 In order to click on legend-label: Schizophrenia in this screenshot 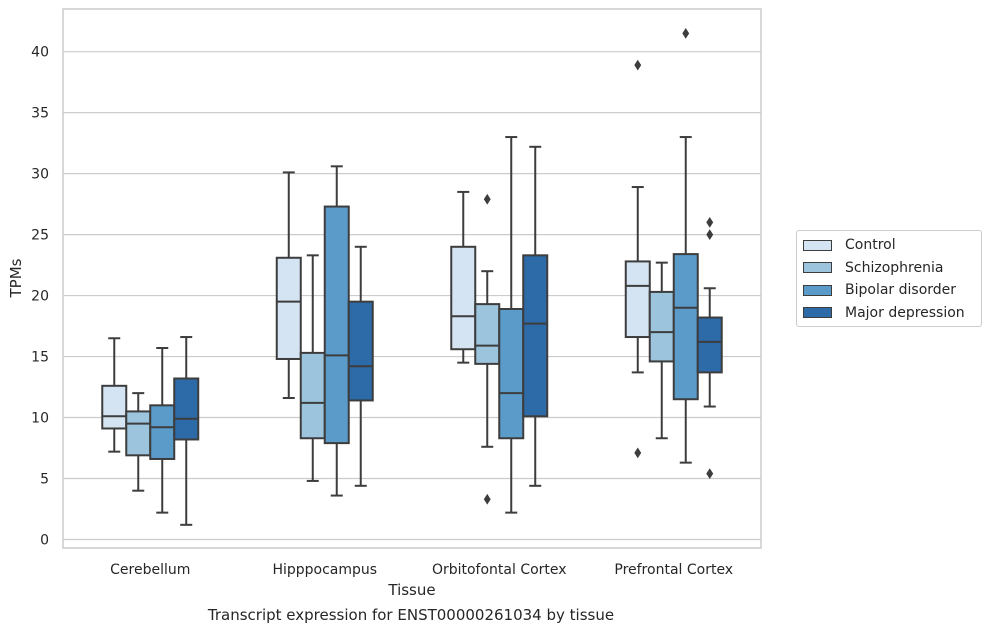, I will do `click(894, 267)`.